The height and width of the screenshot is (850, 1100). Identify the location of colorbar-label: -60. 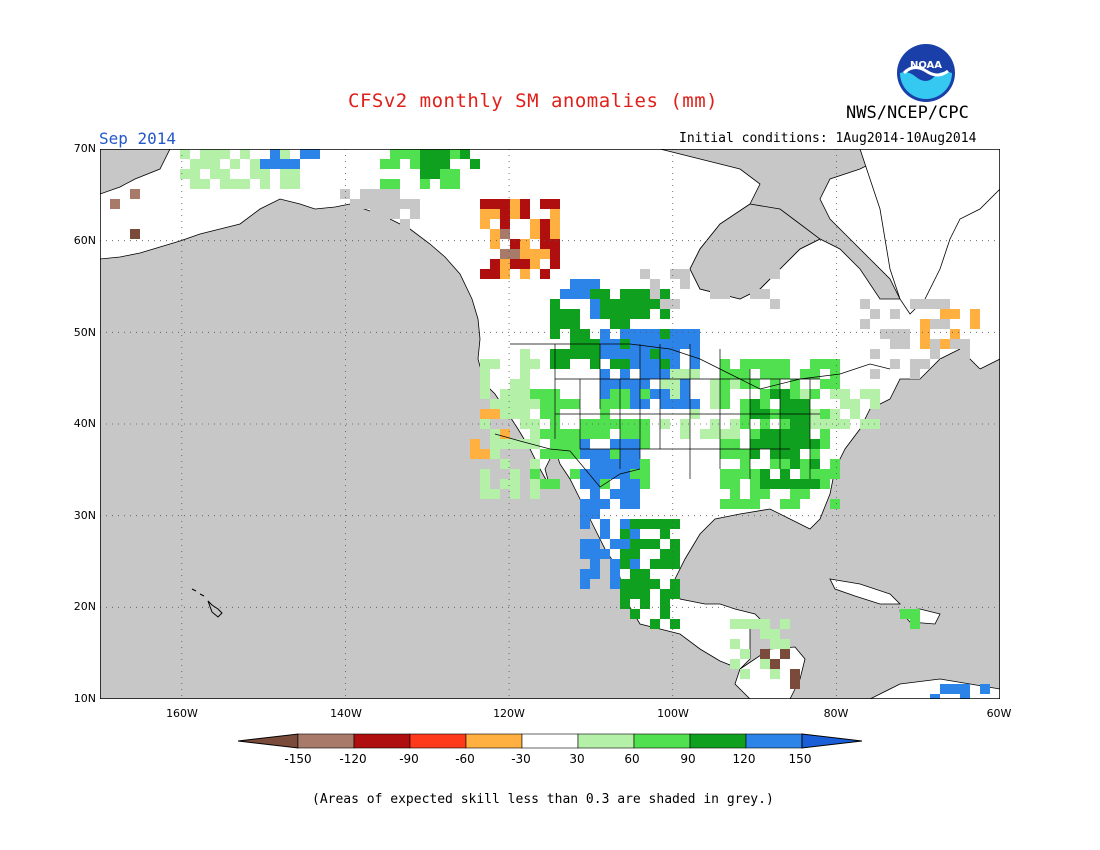
(465, 759).